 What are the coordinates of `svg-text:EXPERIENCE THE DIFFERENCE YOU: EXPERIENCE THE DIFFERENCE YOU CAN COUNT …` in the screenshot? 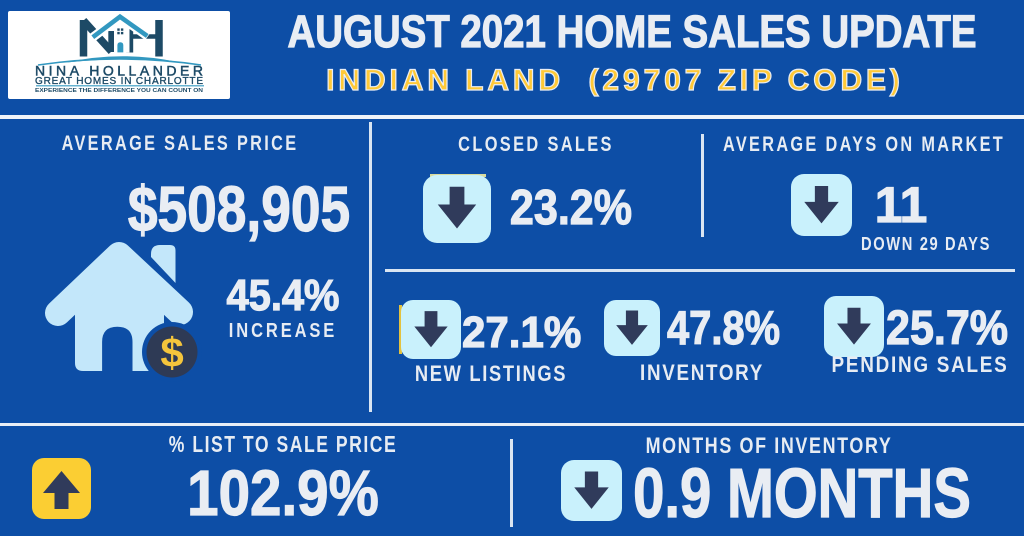 It's located at (119, 91).